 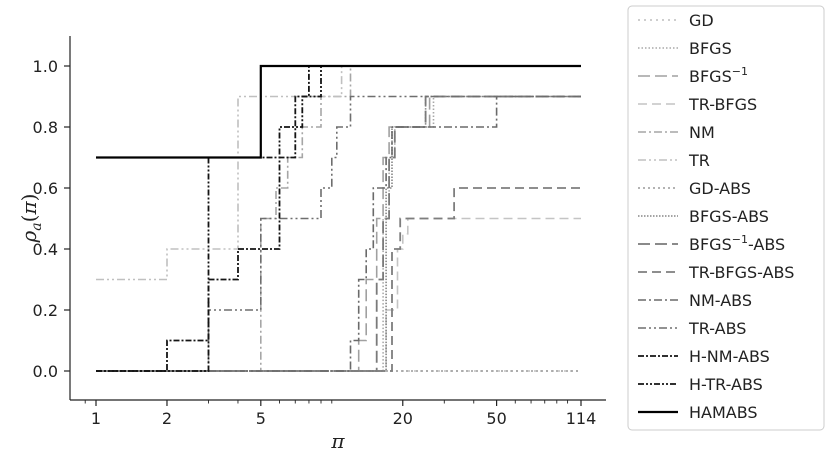 I want to click on x-tick-label: 1, so click(x=96, y=418).